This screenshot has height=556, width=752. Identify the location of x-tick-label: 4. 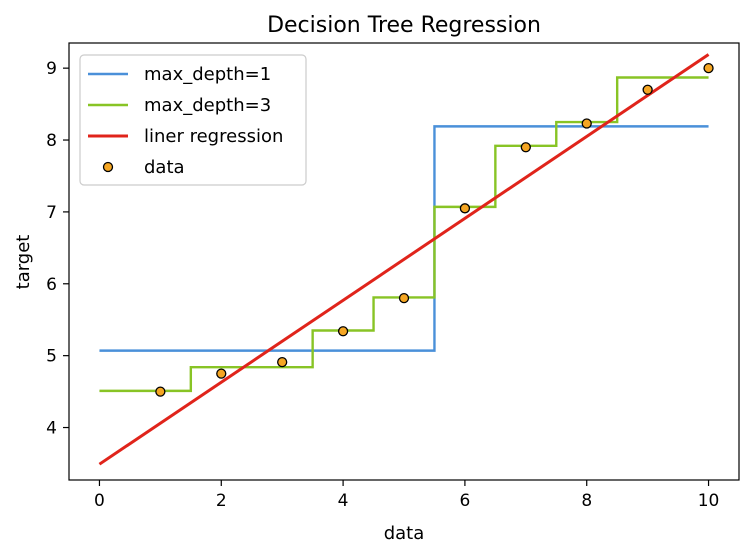
(343, 501).